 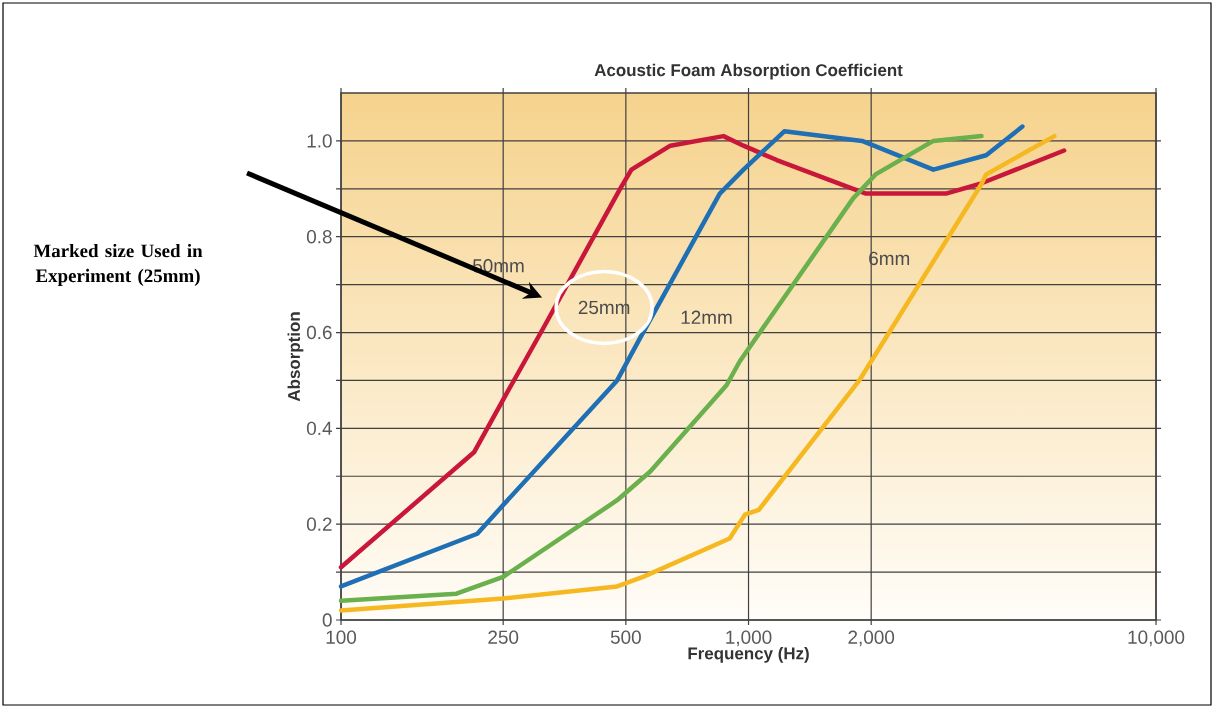 What do you see at coordinates (871, 638) in the screenshot?
I see `x-tick-label: 2,000` at bounding box center [871, 638].